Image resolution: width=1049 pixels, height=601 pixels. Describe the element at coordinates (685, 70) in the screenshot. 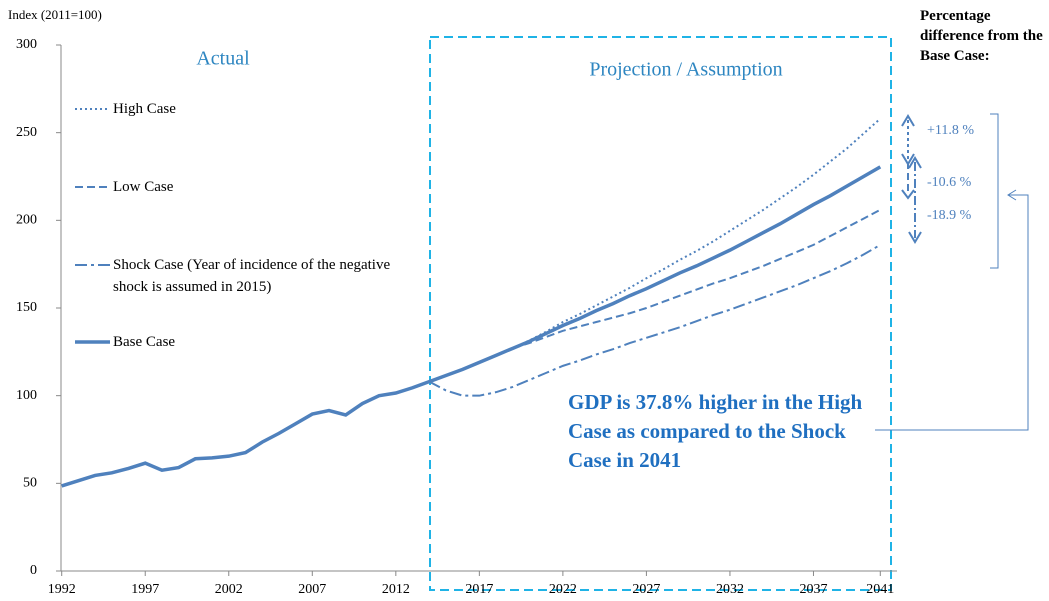

I see `projection-label: Projection / Assumption` at that location.